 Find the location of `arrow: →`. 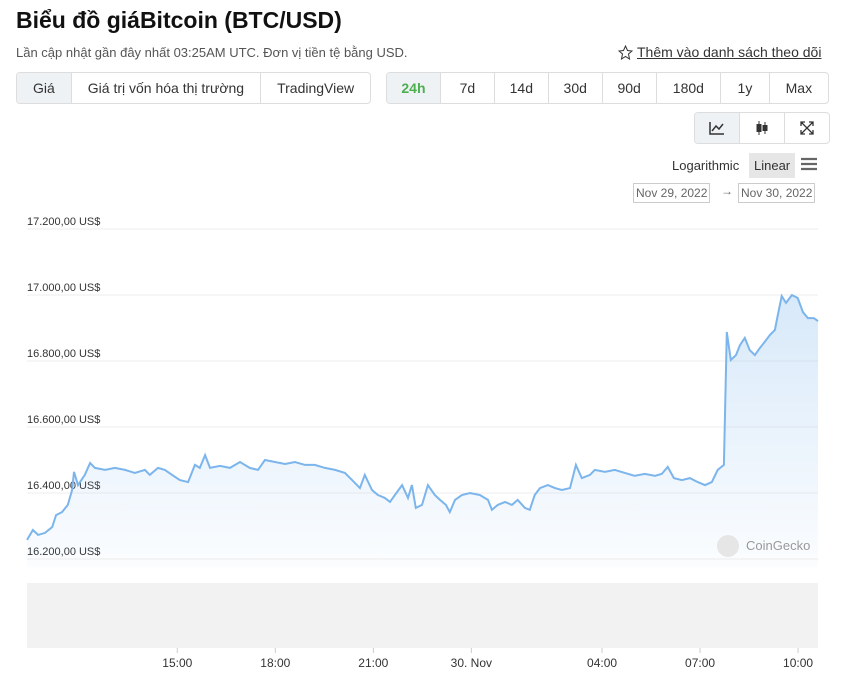

arrow: → is located at coordinates (727, 191).